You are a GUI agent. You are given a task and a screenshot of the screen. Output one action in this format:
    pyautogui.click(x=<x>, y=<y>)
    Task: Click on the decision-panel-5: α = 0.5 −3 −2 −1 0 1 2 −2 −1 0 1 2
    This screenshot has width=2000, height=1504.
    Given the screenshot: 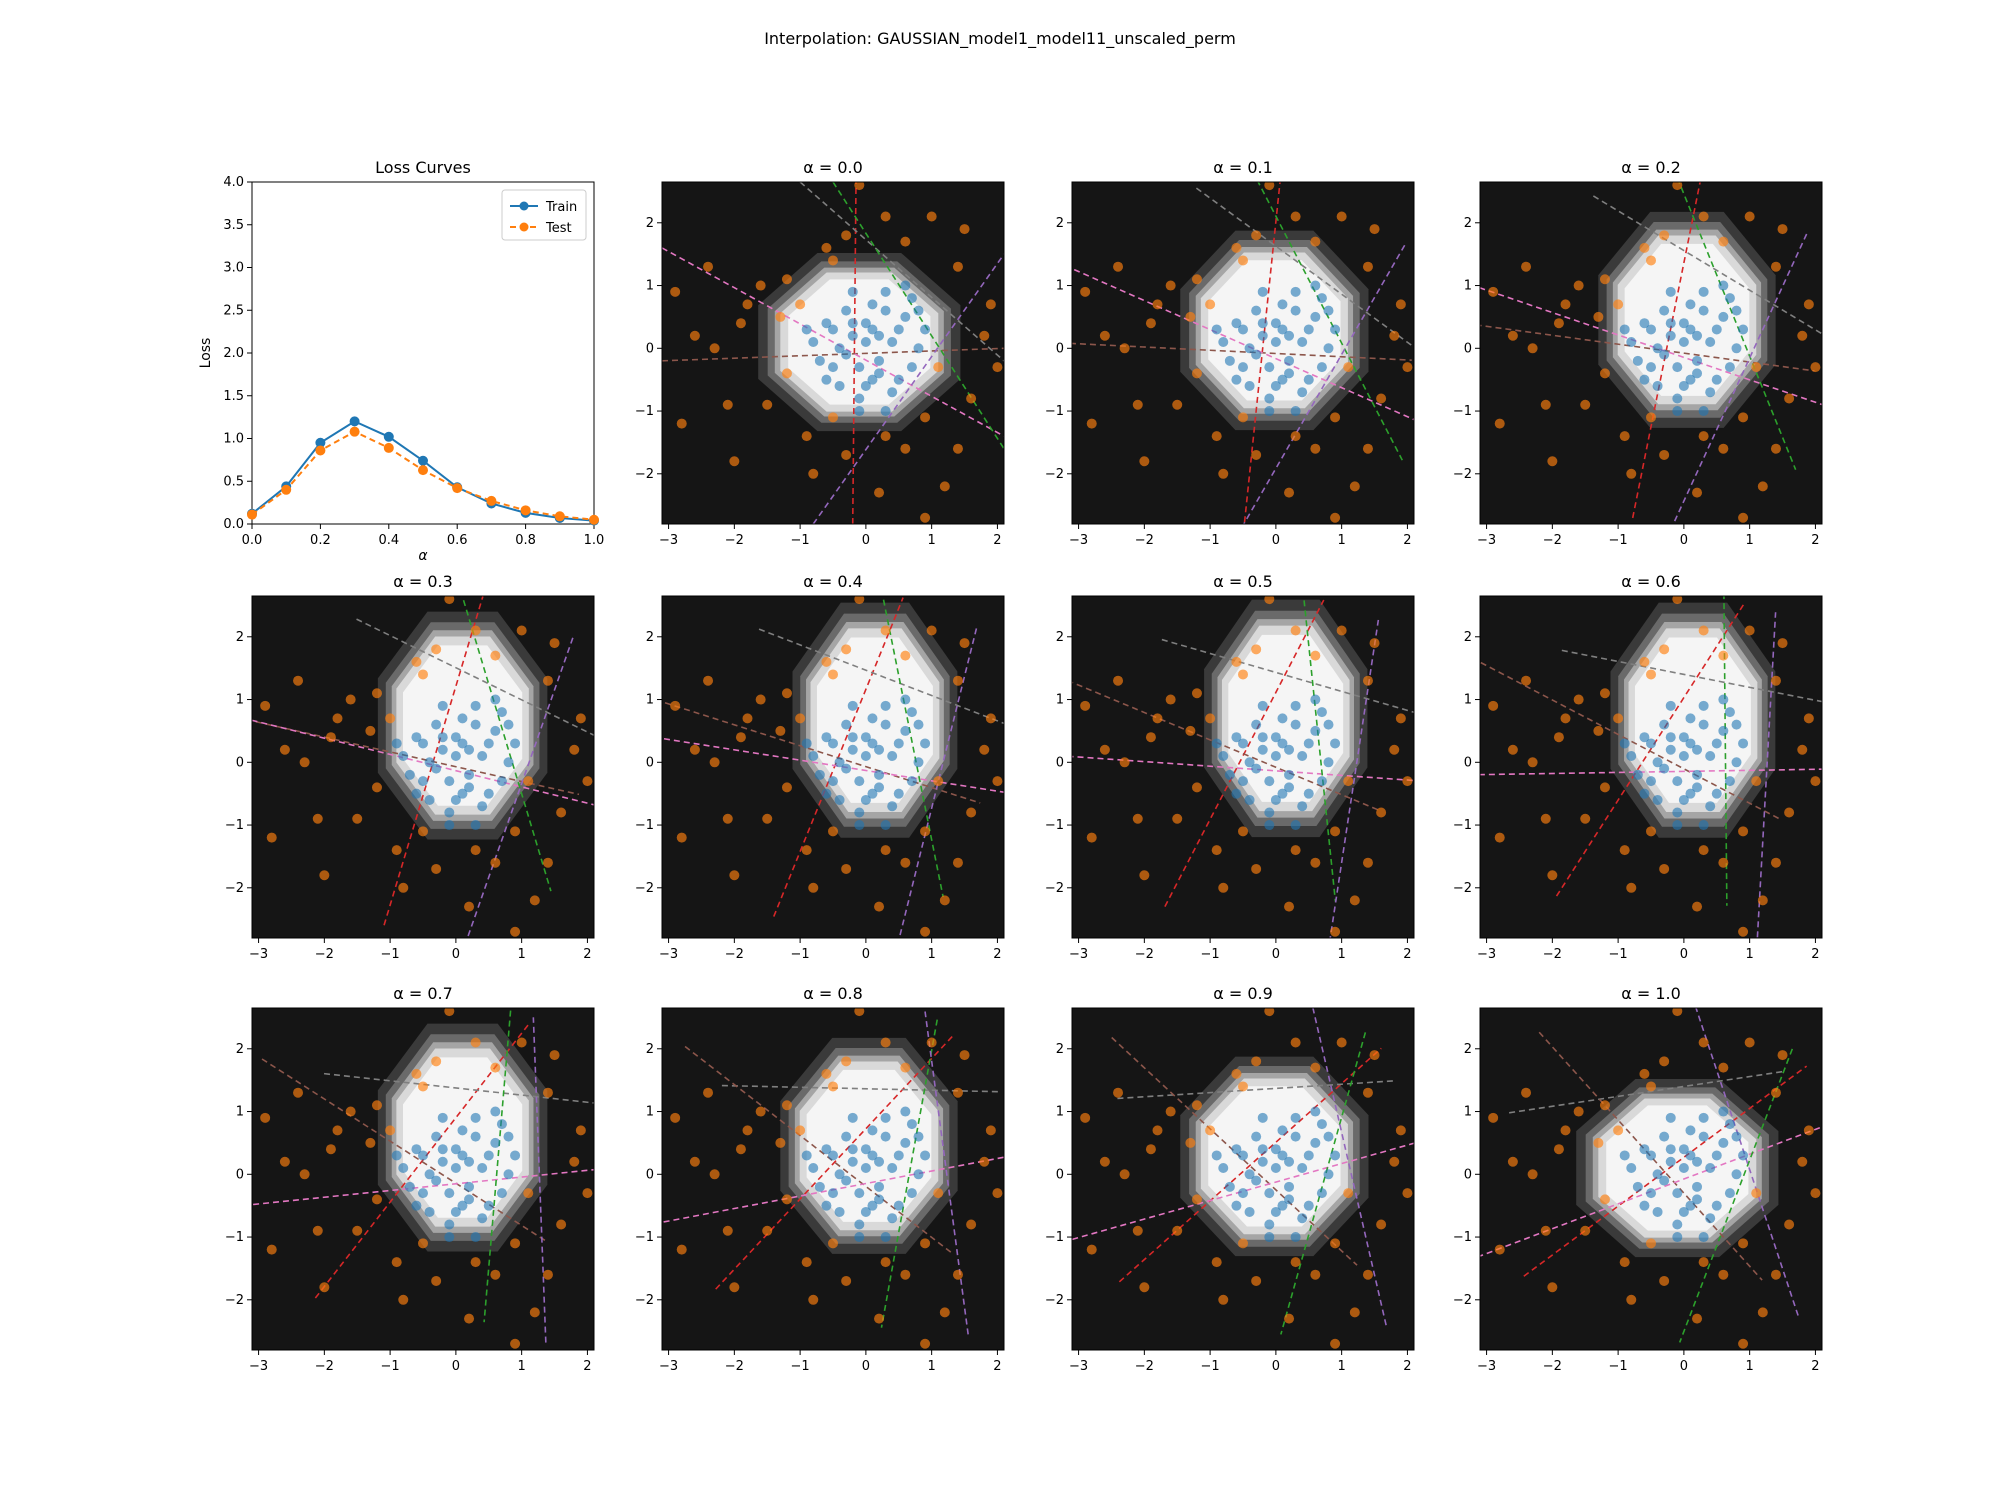 What is the action you would take?
    pyautogui.click(x=1230, y=767)
    